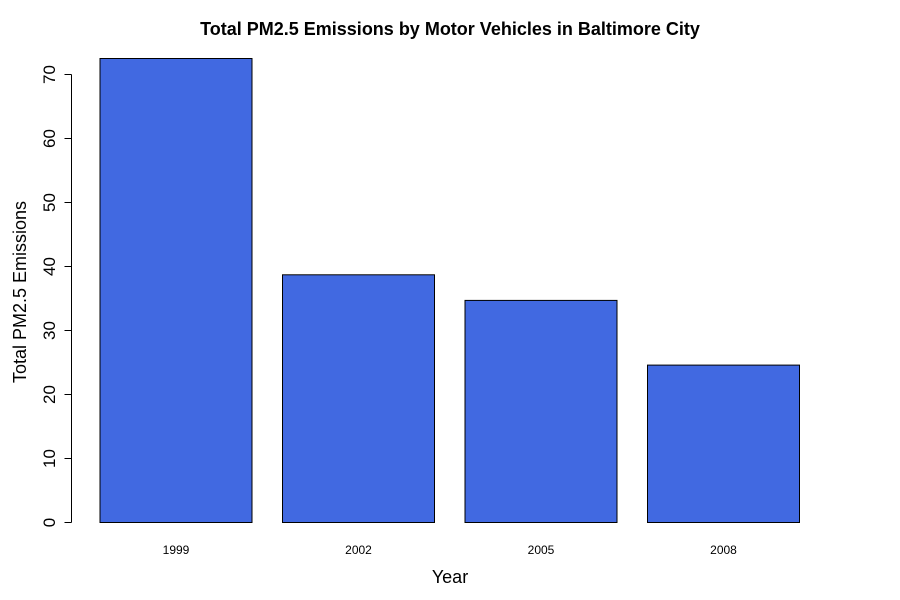  What do you see at coordinates (541, 411) in the screenshot?
I see `bar-2005` at bounding box center [541, 411].